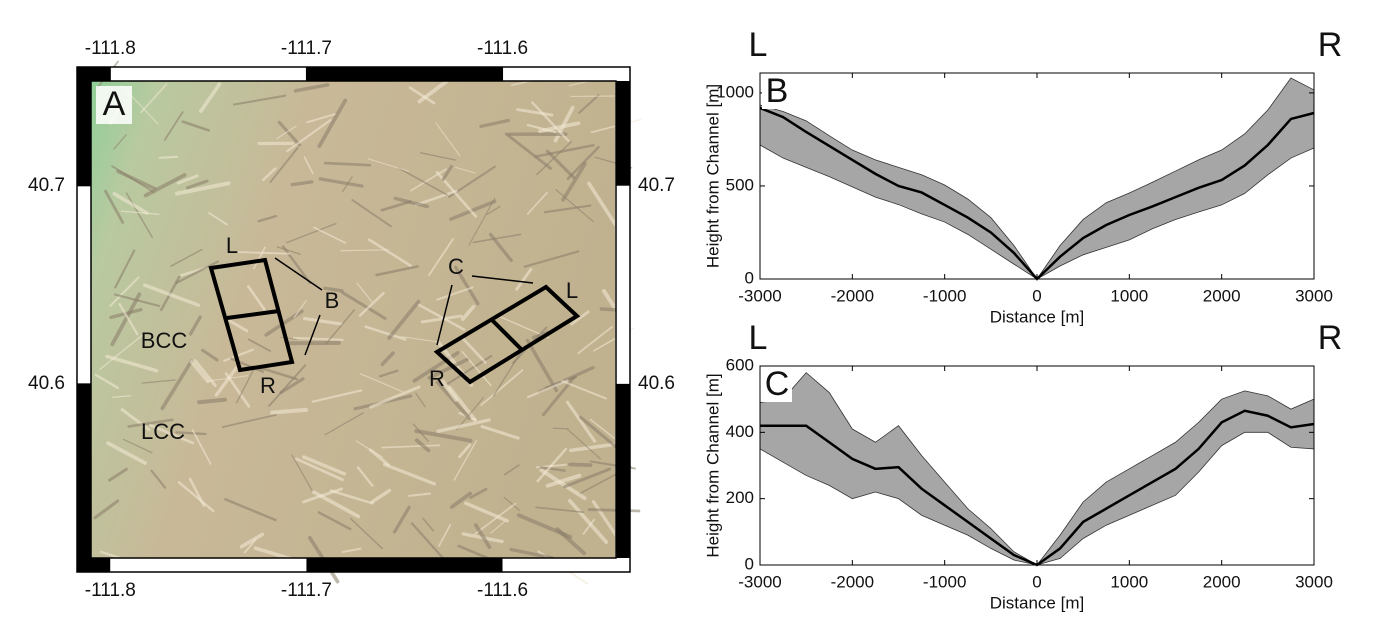 The height and width of the screenshot is (635, 1380). What do you see at coordinates (164, 340) in the screenshot?
I see `annotation: BCC` at bounding box center [164, 340].